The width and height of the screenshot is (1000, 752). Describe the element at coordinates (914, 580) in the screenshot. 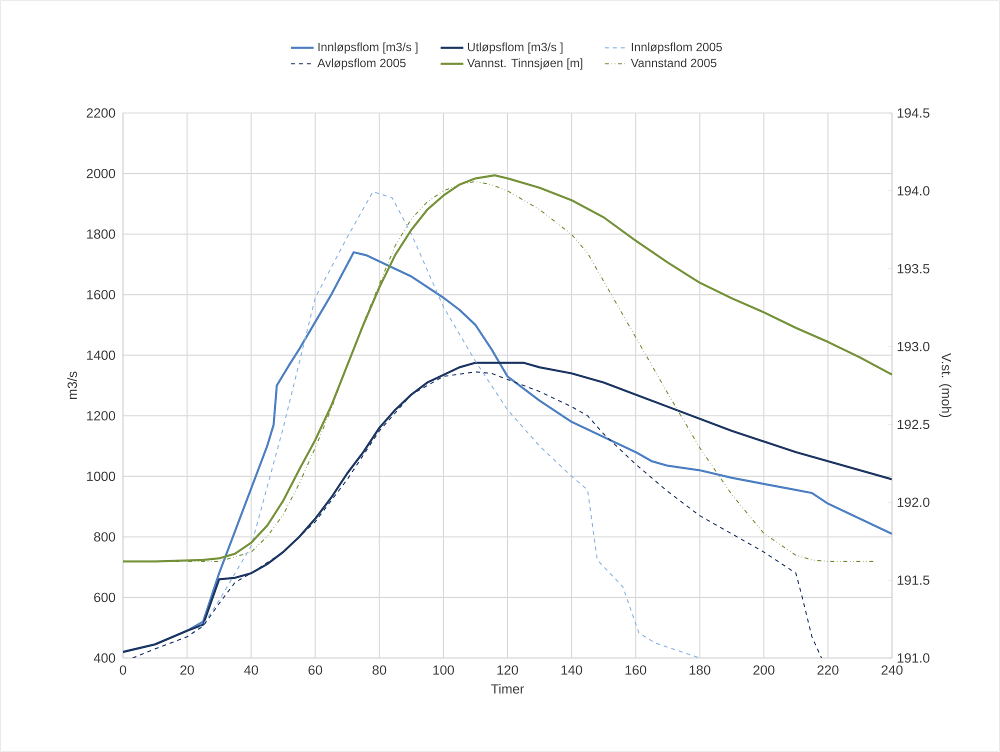

I see `y2-tick-label: 191.5` at that location.